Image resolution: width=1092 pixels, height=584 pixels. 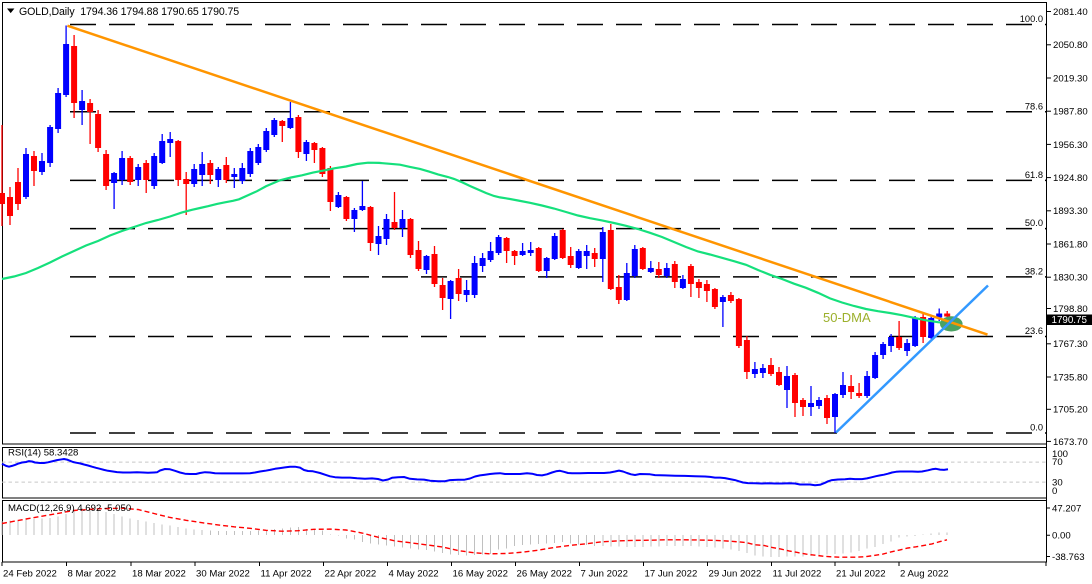 I want to click on svg-text: 1924.80, so click(x=1070, y=178).